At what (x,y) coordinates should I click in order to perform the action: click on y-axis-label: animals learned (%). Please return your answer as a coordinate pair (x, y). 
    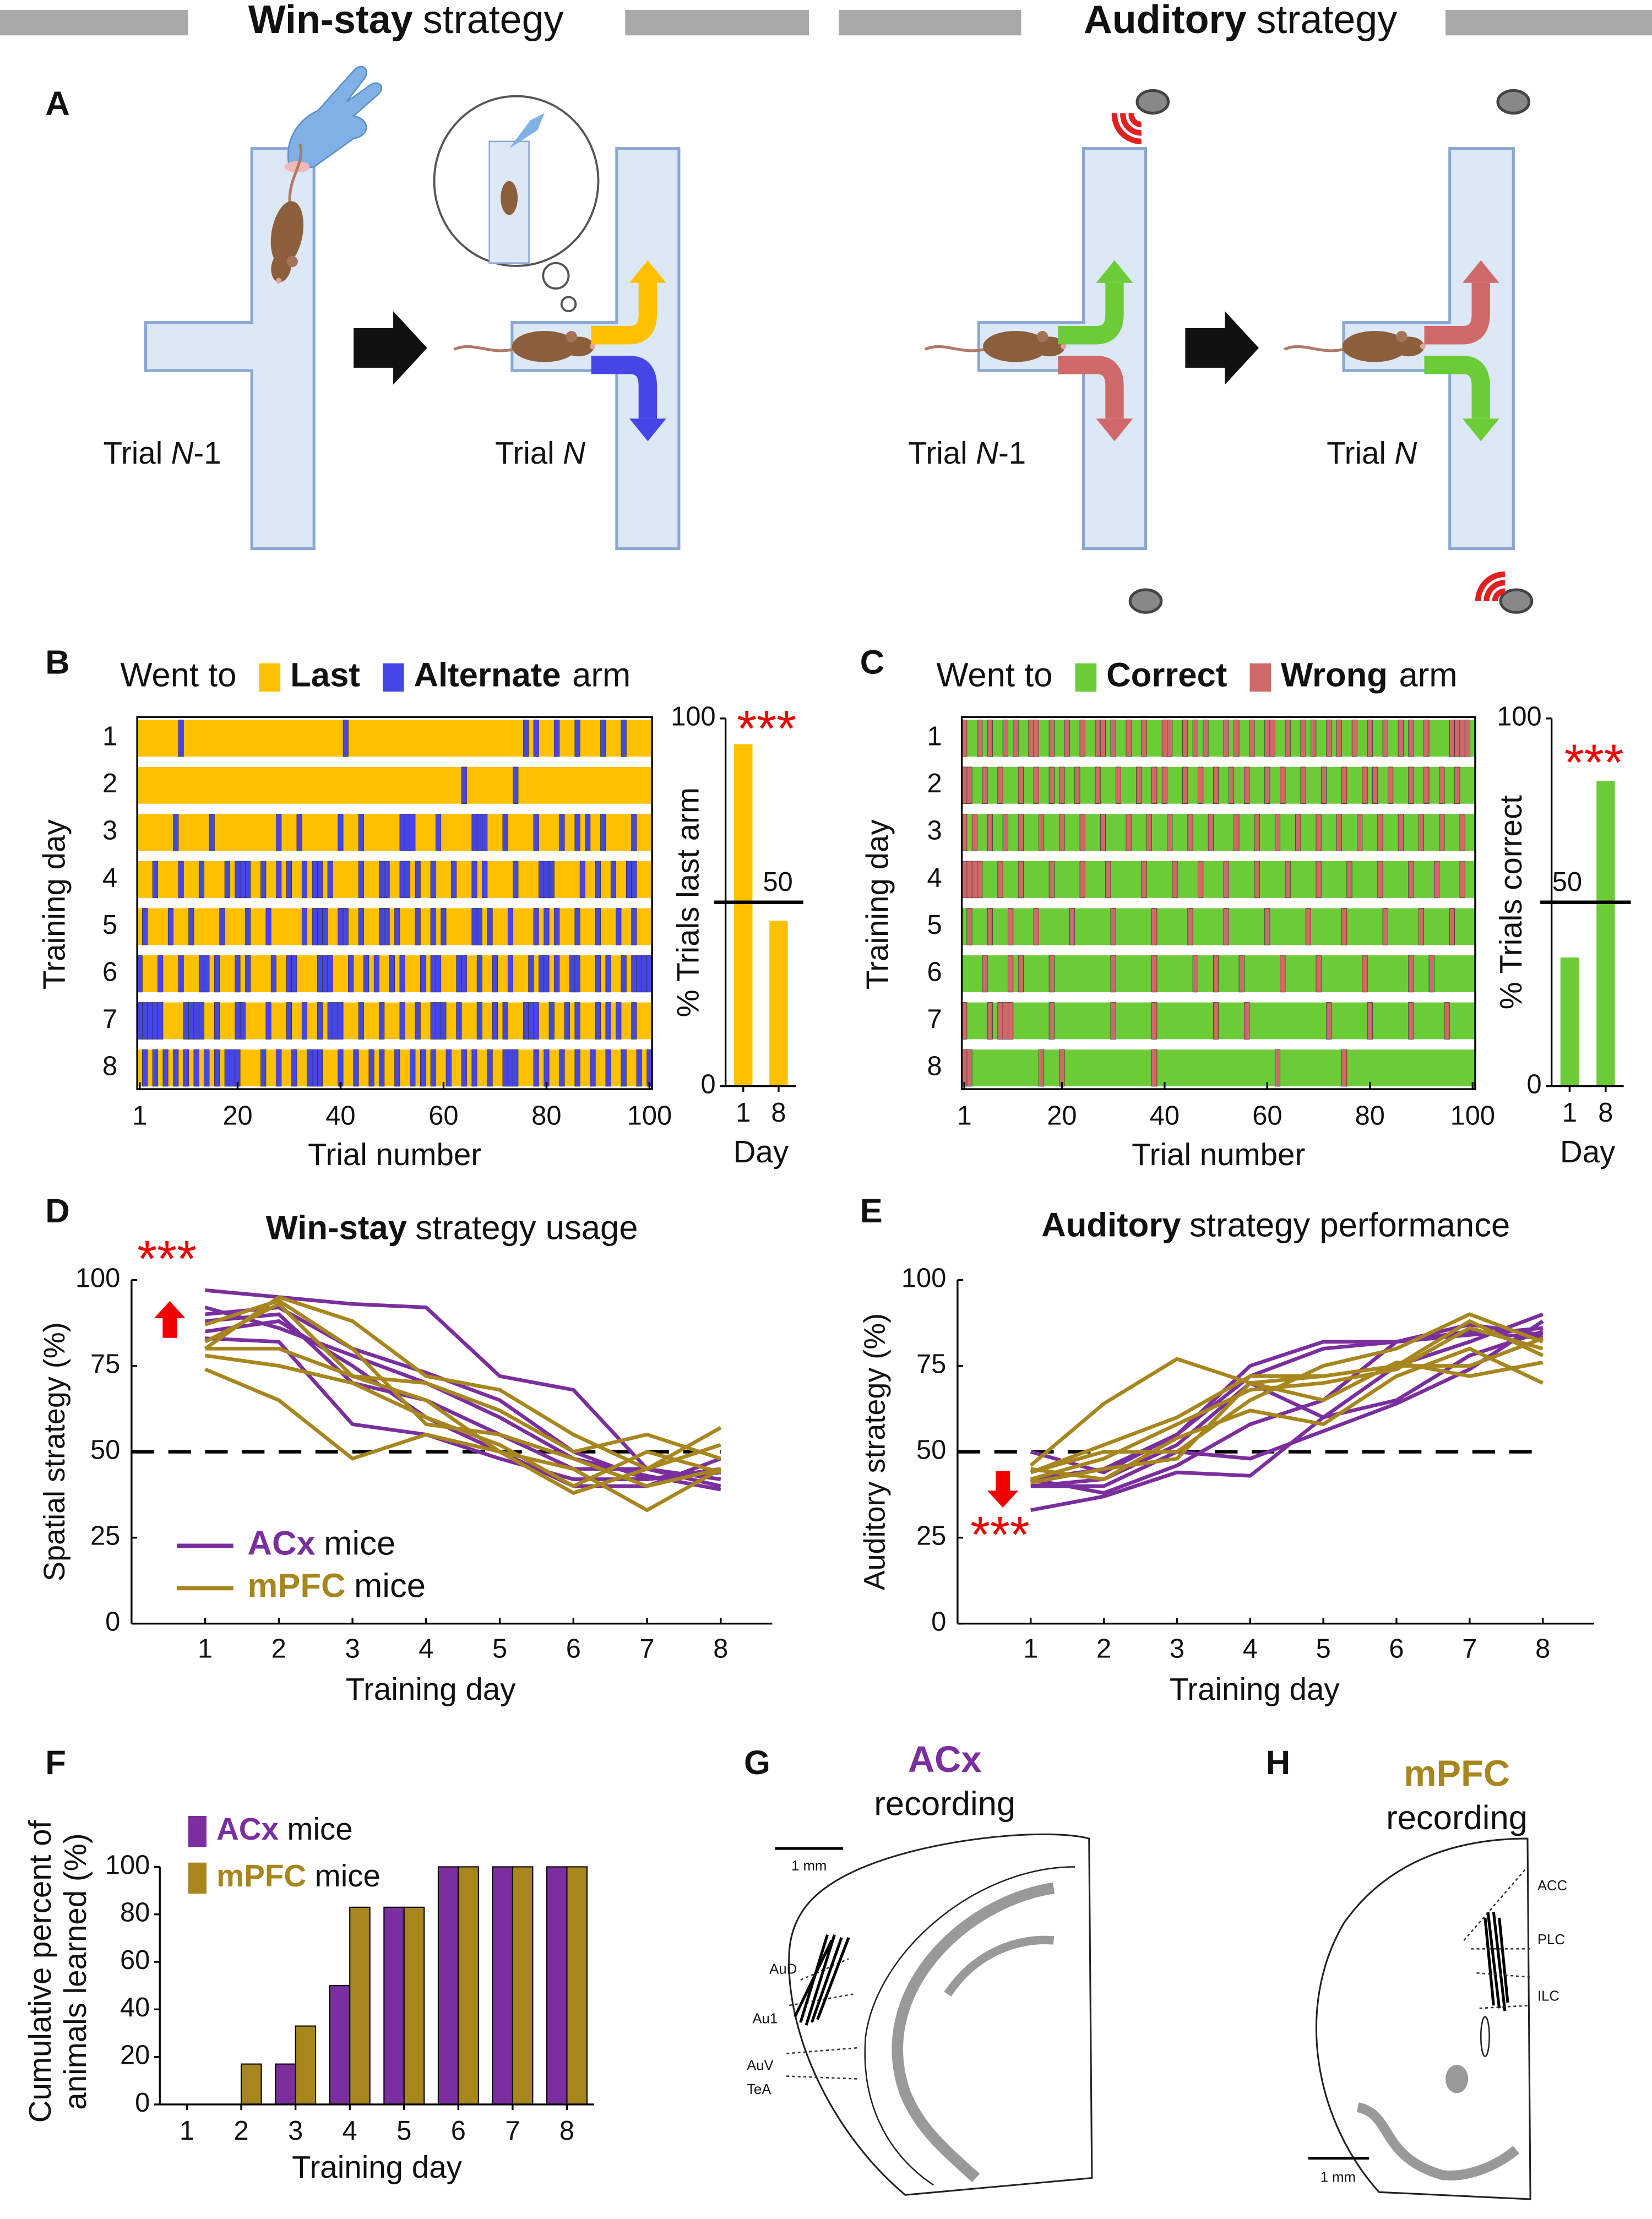
    Looking at the image, I should click on (75, 1971).